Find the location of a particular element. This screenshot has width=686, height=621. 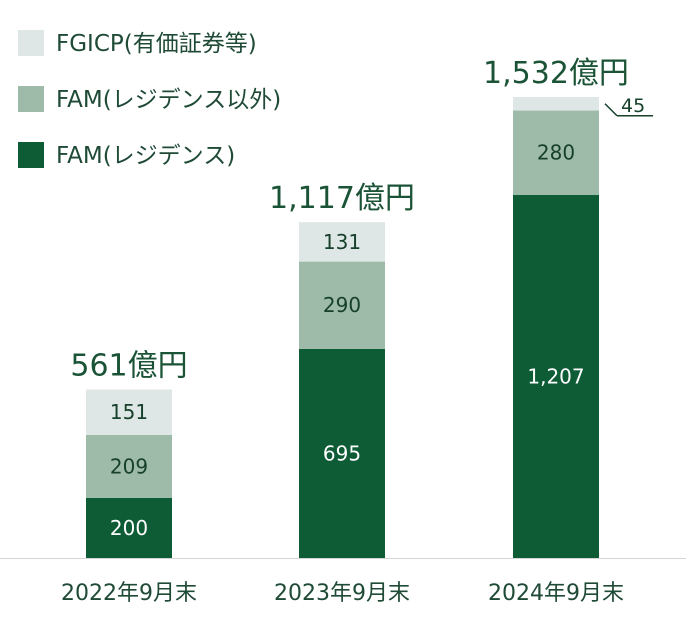

bar-total-label-2: 1,532億円 is located at coordinates (556, 73).